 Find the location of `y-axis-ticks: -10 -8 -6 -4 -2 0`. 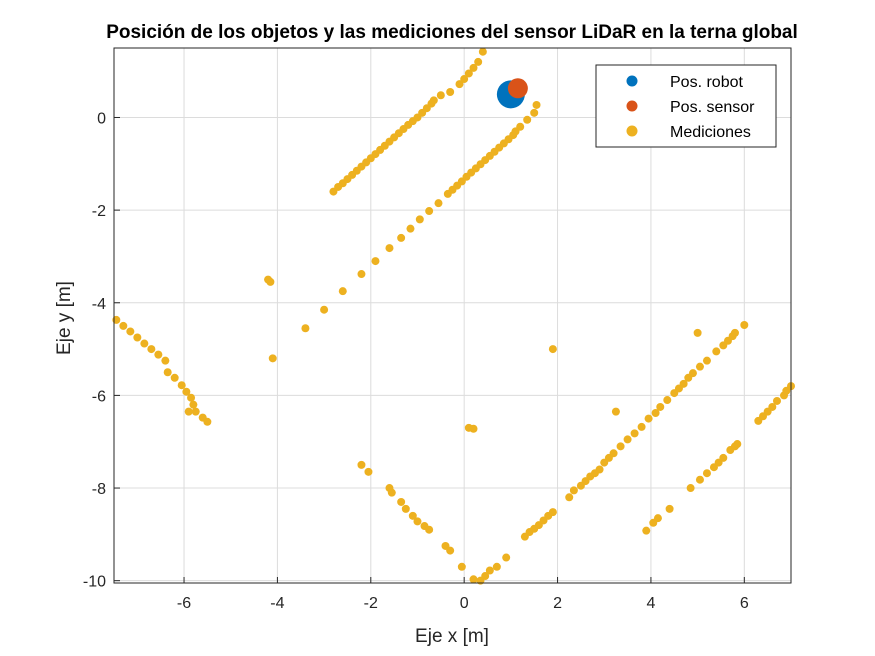

y-axis-ticks: -10 -8 -6 -4 -2 0 is located at coordinates (101, 350).